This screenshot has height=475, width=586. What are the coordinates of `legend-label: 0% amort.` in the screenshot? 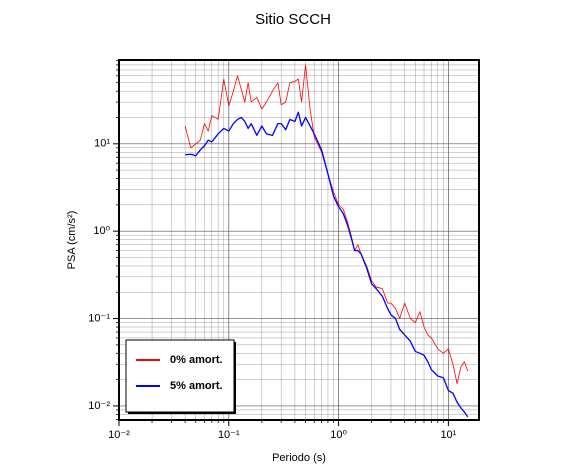 It's located at (196, 360).